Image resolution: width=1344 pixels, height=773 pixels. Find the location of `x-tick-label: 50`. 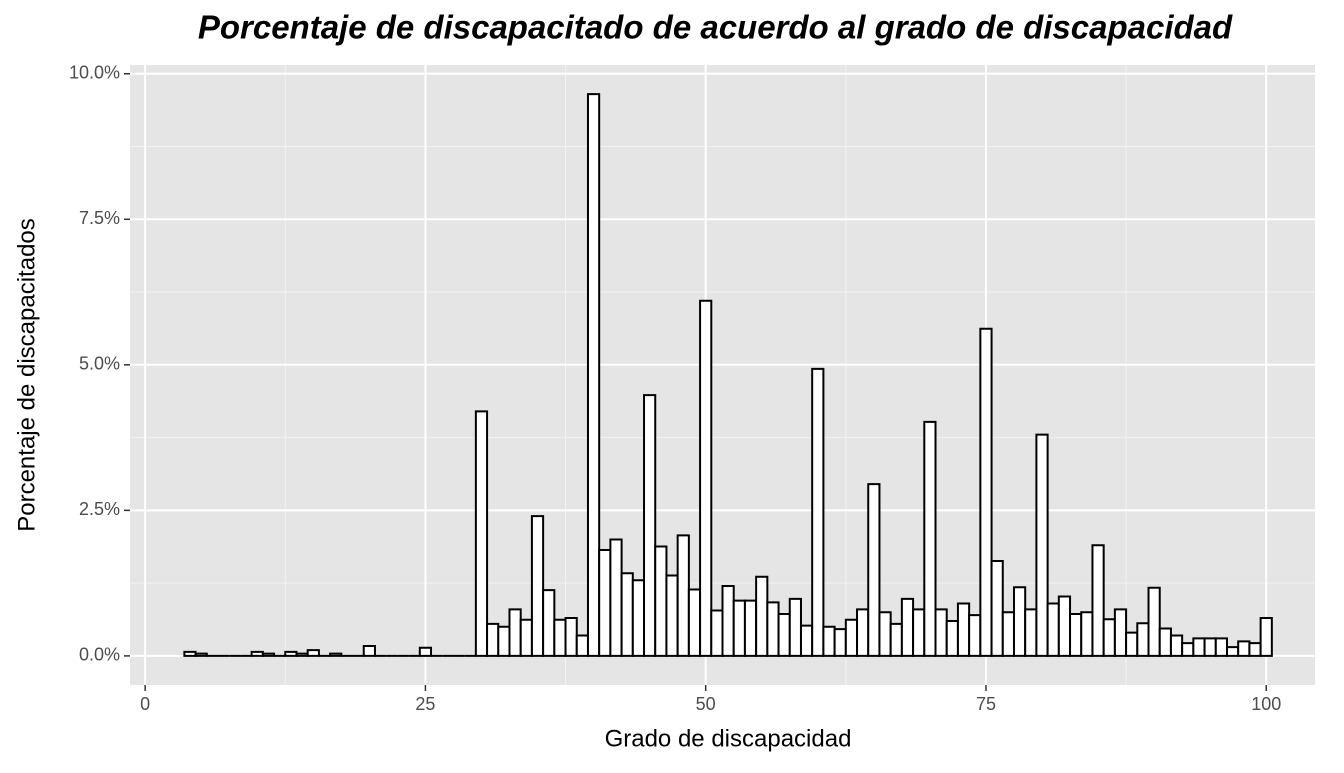

x-tick-label: 50 is located at coordinates (706, 704).